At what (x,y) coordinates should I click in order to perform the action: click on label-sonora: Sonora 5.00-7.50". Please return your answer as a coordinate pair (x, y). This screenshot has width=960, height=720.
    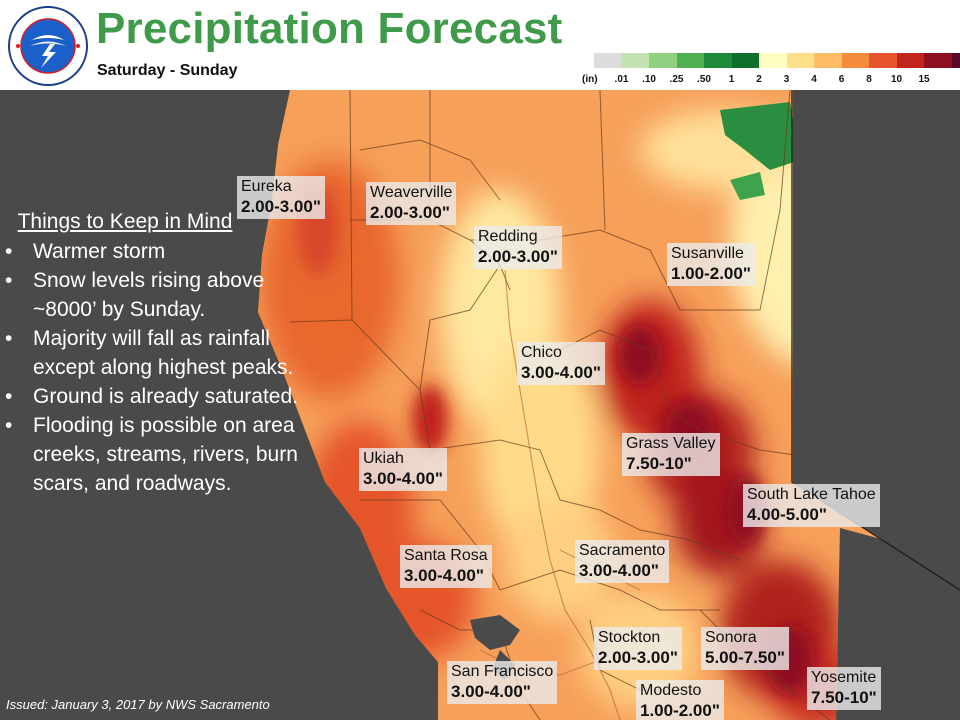
    Looking at the image, I should click on (745, 648).